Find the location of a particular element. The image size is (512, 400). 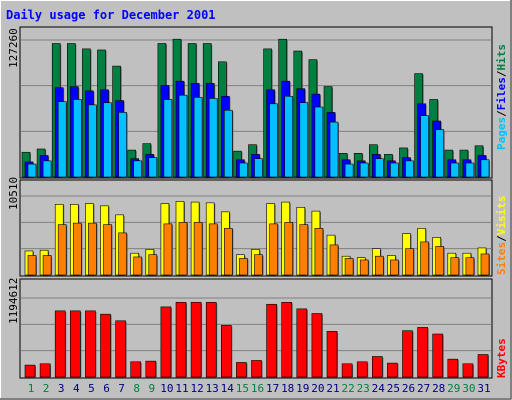

day-label-1: 1 is located at coordinates (31, 388).